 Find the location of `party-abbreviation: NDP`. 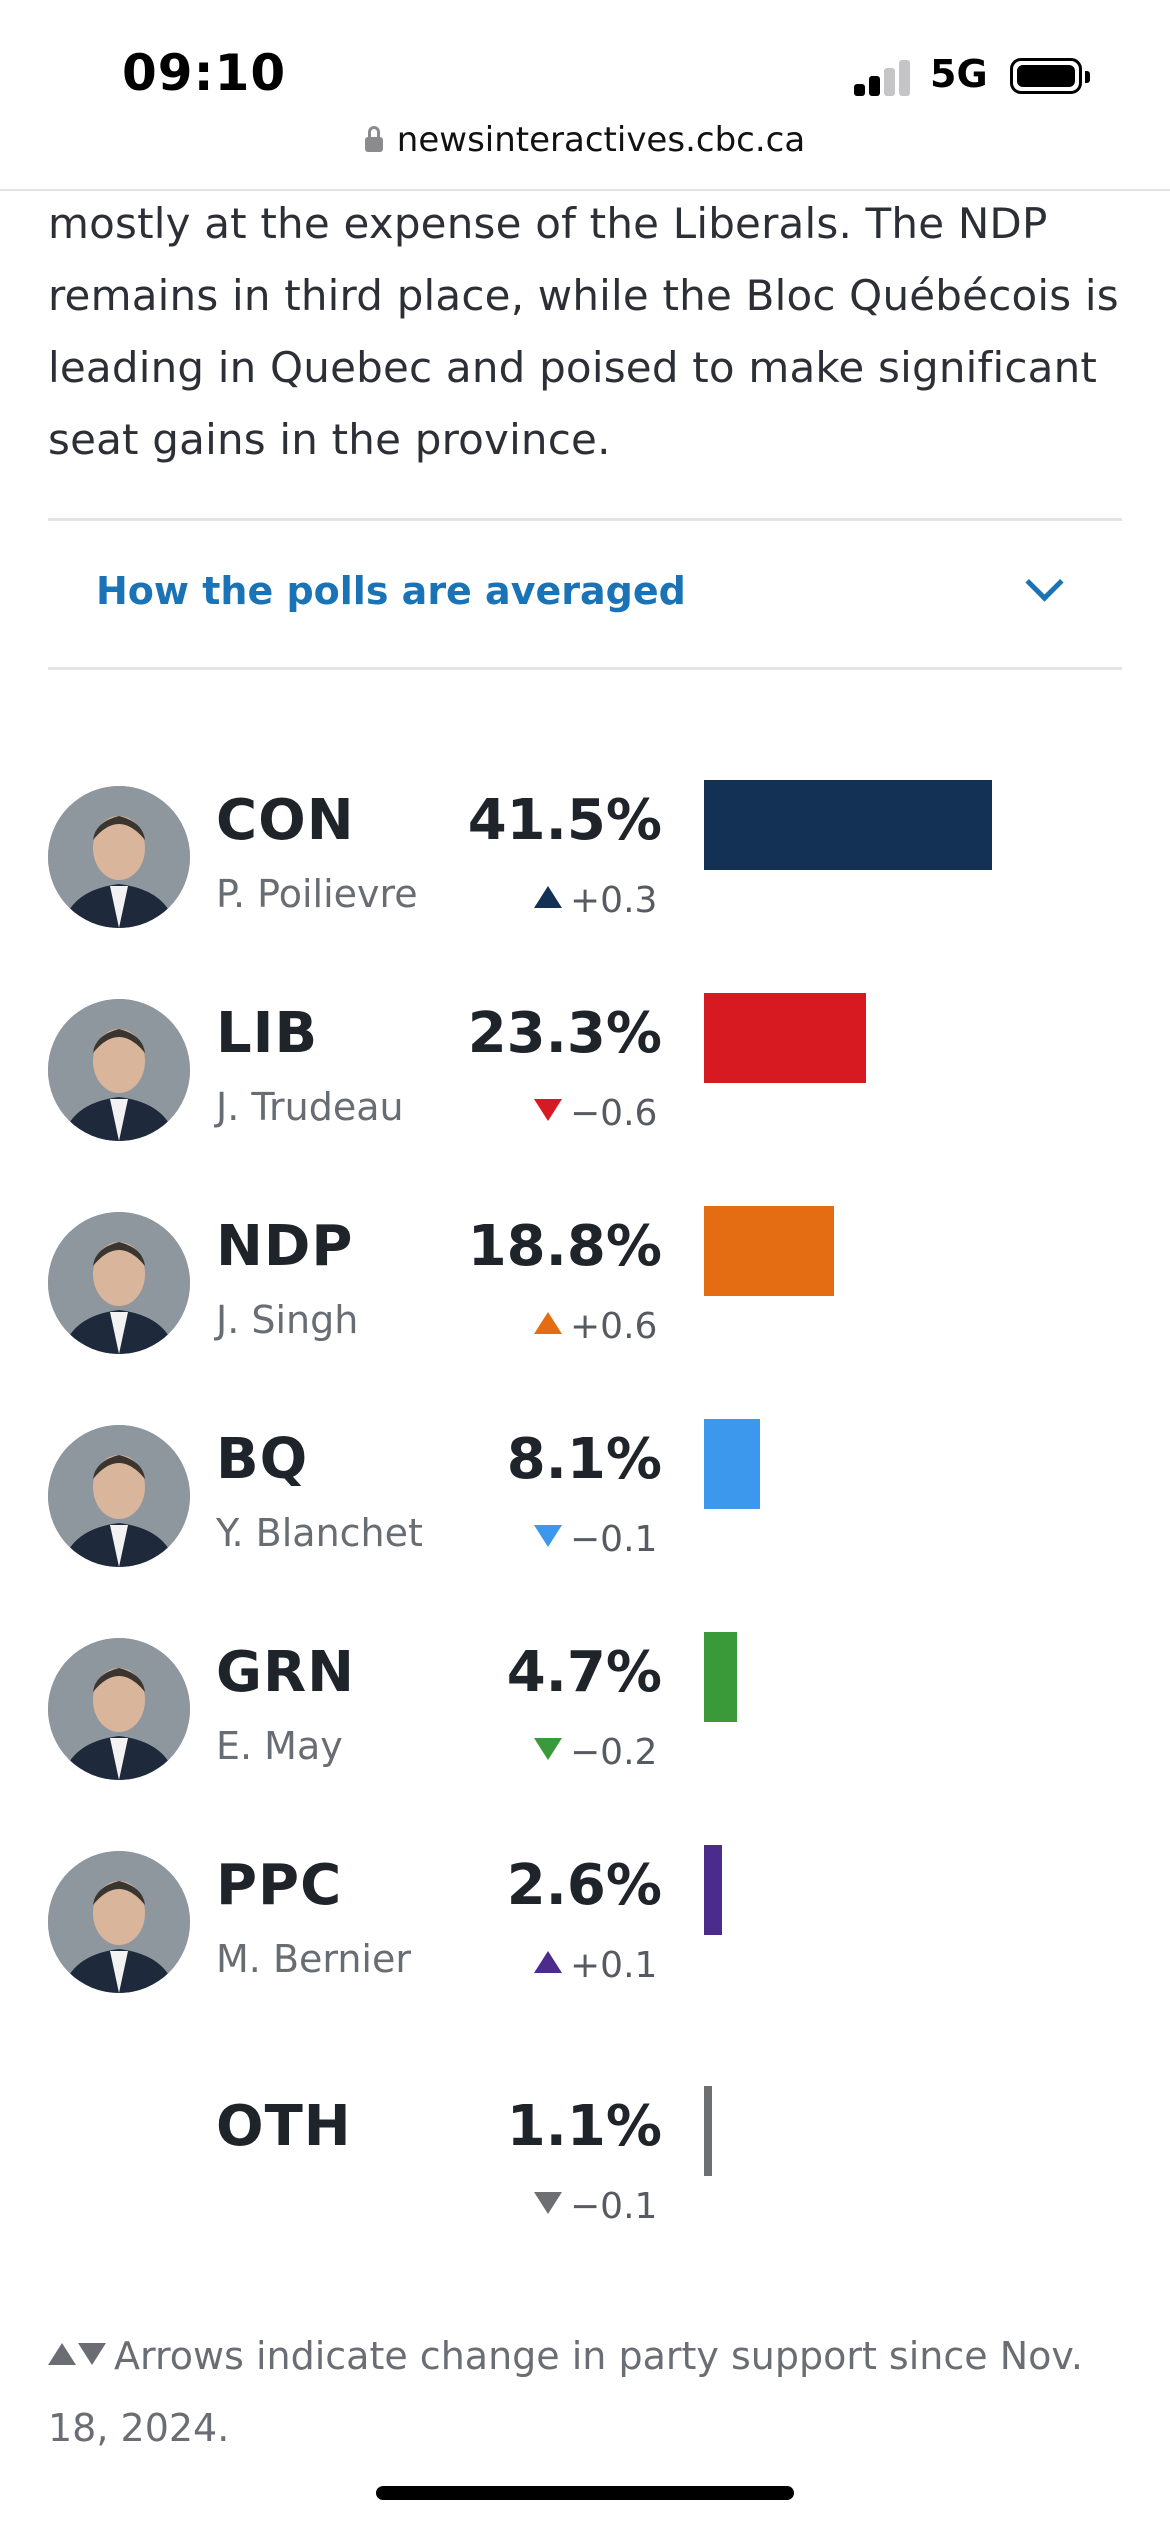

party-abbreviation: NDP is located at coordinates (285, 1246).